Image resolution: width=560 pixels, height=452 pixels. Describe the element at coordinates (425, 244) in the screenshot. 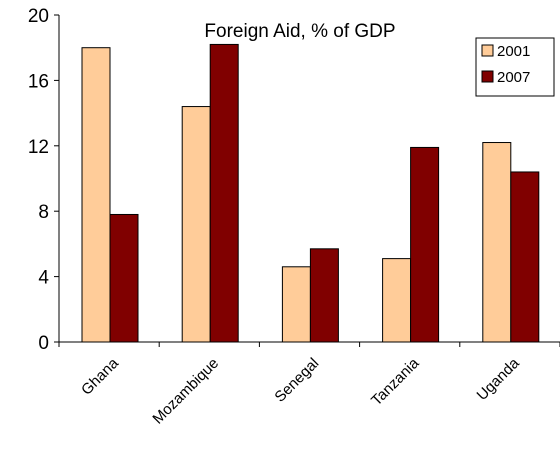

I see `bar-2007-tanzania` at that location.